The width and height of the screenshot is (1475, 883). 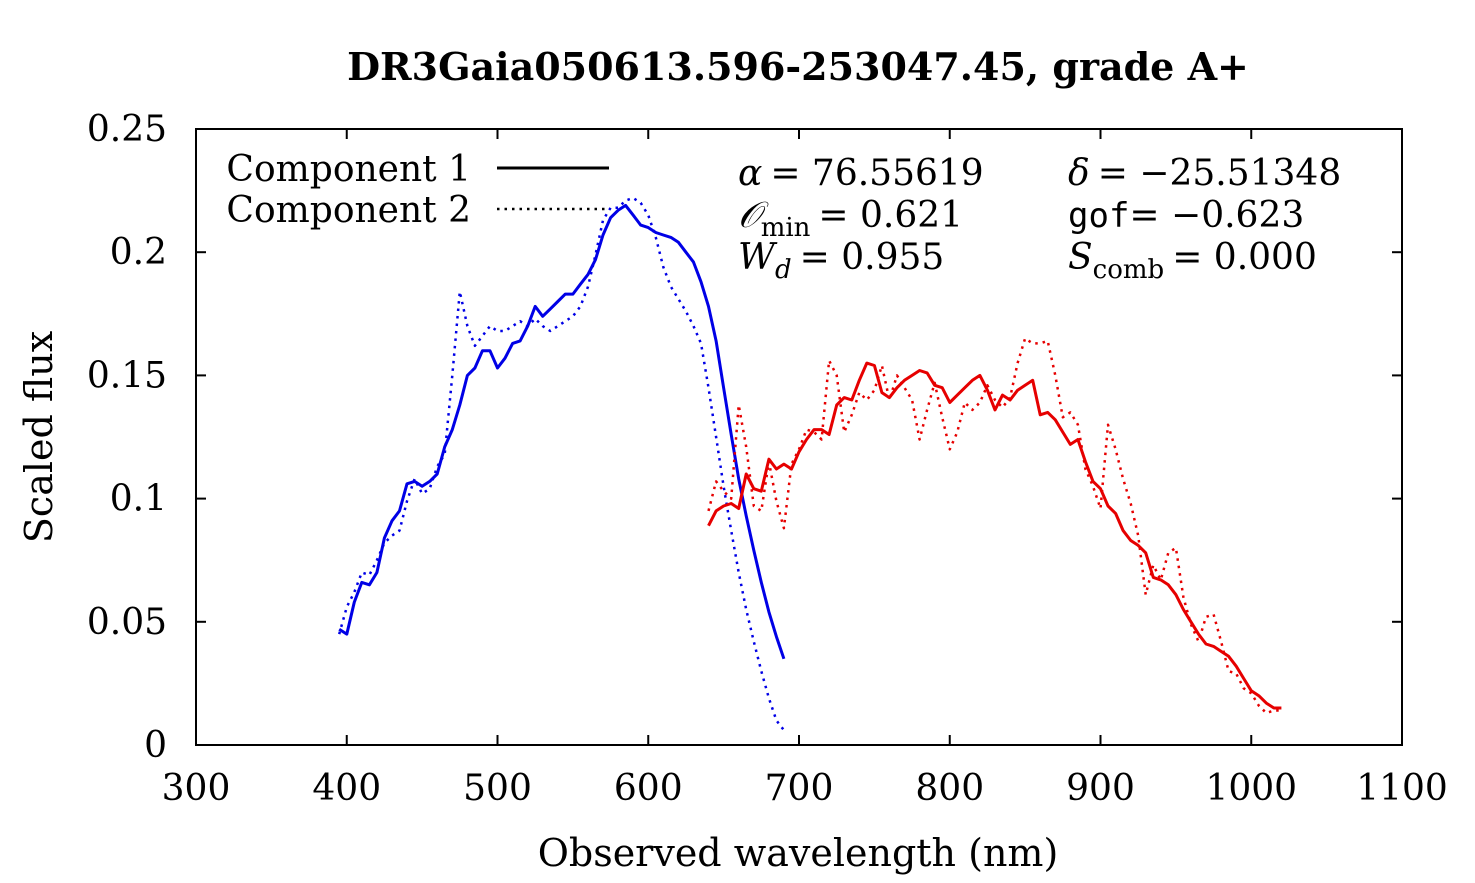 What do you see at coordinates (1244, 257) in the screenshot?
I see `scomb-value: = 0.000` at bounding box center [1244, 257].